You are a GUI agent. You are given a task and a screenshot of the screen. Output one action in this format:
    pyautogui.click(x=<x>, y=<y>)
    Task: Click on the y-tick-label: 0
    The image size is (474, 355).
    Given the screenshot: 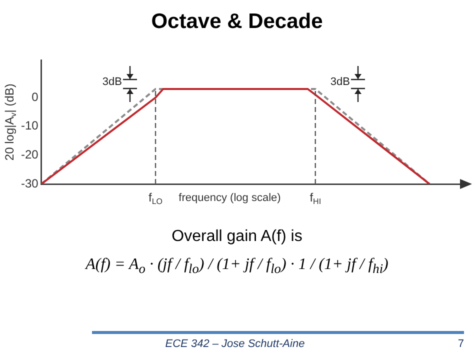 What is the action you would take?
    pyautogui.click(x=35, y=97)
    